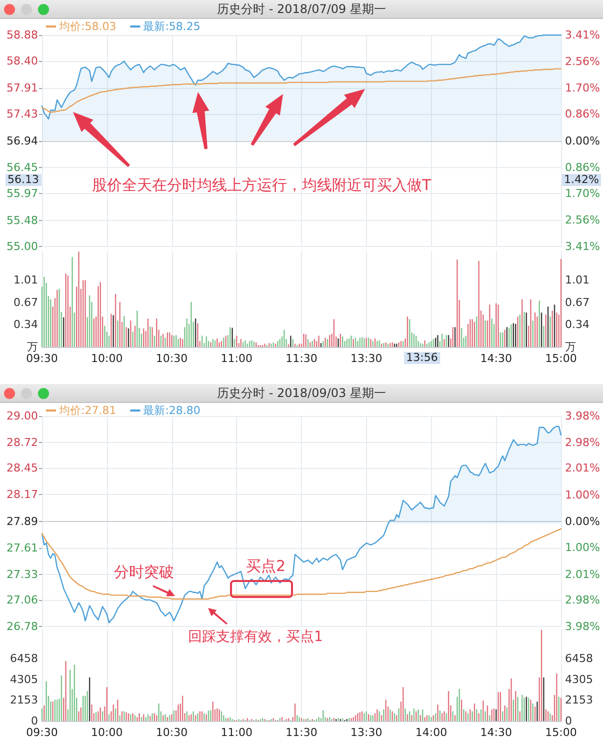 This screenshot has width=603, height=742. What do you see at coordinates (144, 572) in the screenshot?
I see `annotation: 分时突破` at bounding box center [144, 572].